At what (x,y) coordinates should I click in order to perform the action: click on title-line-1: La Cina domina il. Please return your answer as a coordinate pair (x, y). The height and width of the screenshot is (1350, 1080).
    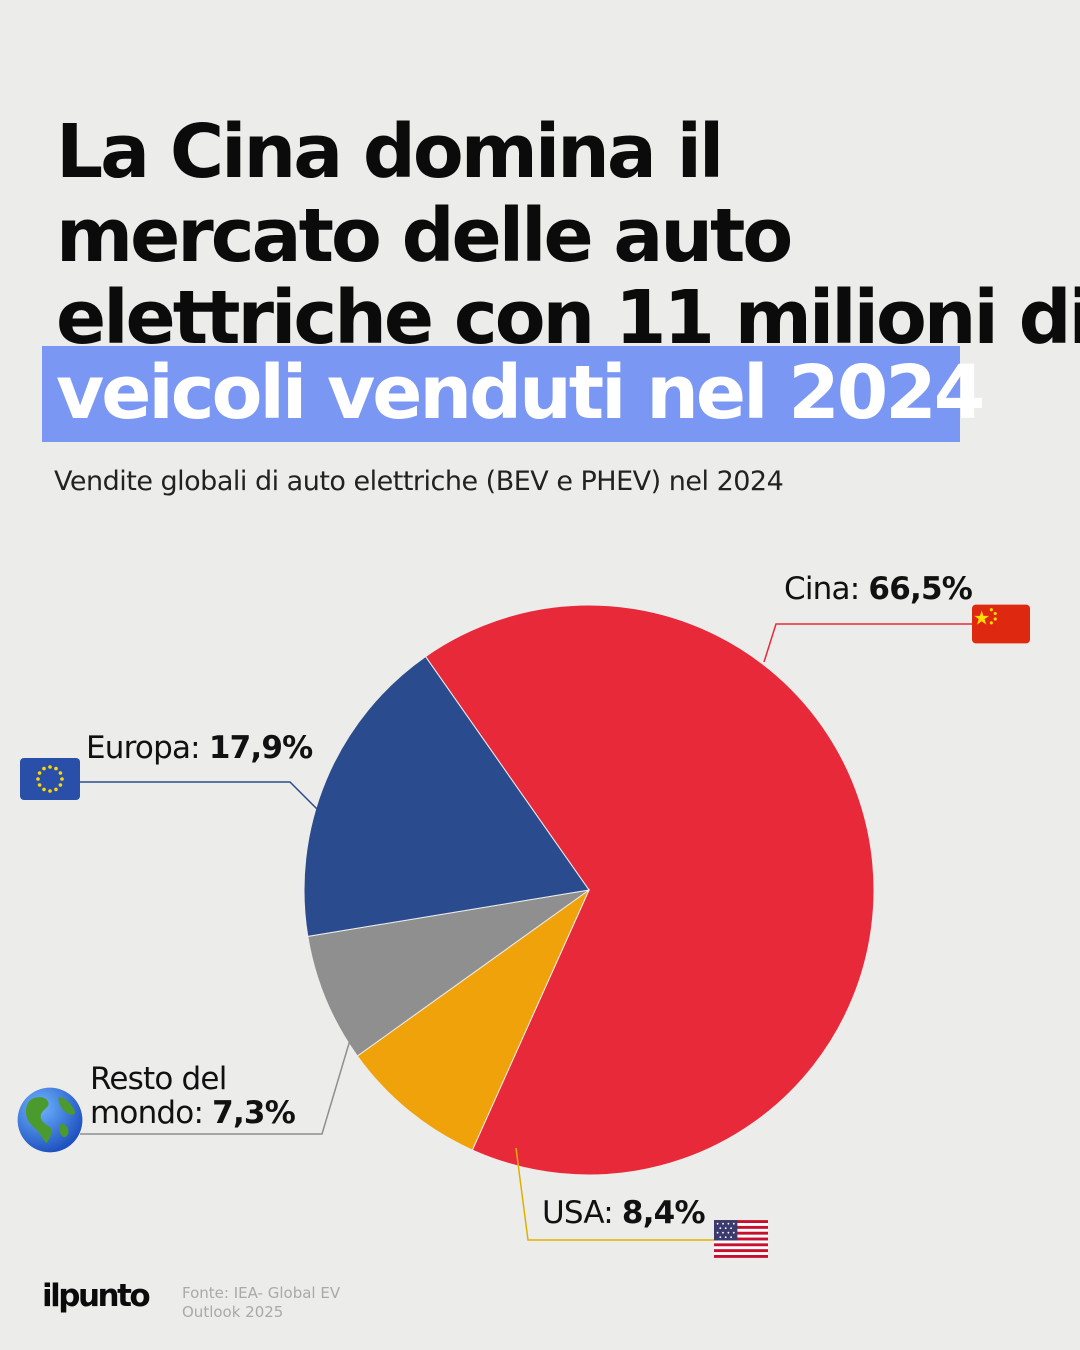
    Looking at the image, I should click on (390, 152).